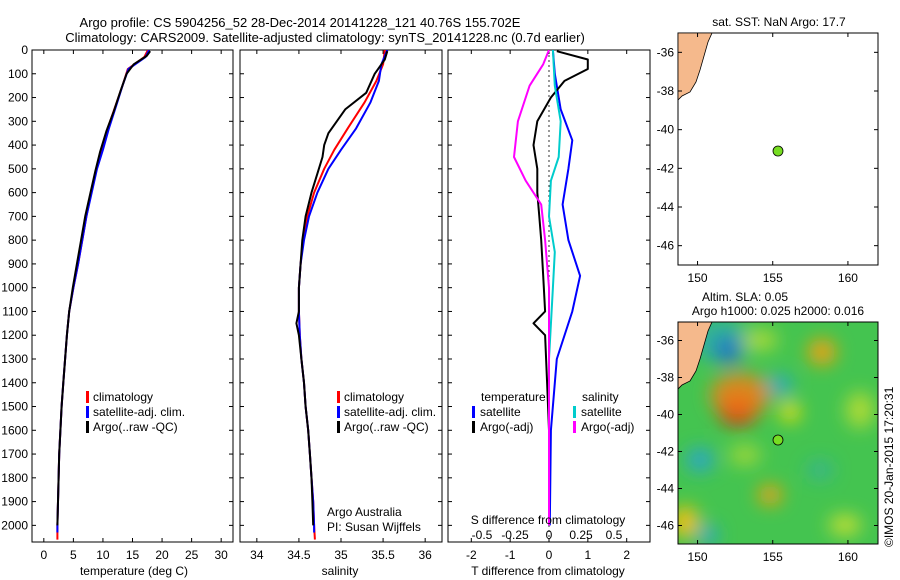 The height and width of the screenshot is (580, 900). Describe the element at coordinates (24, 50) in the screenshot. I see `y-tick-label: 0` at that location.